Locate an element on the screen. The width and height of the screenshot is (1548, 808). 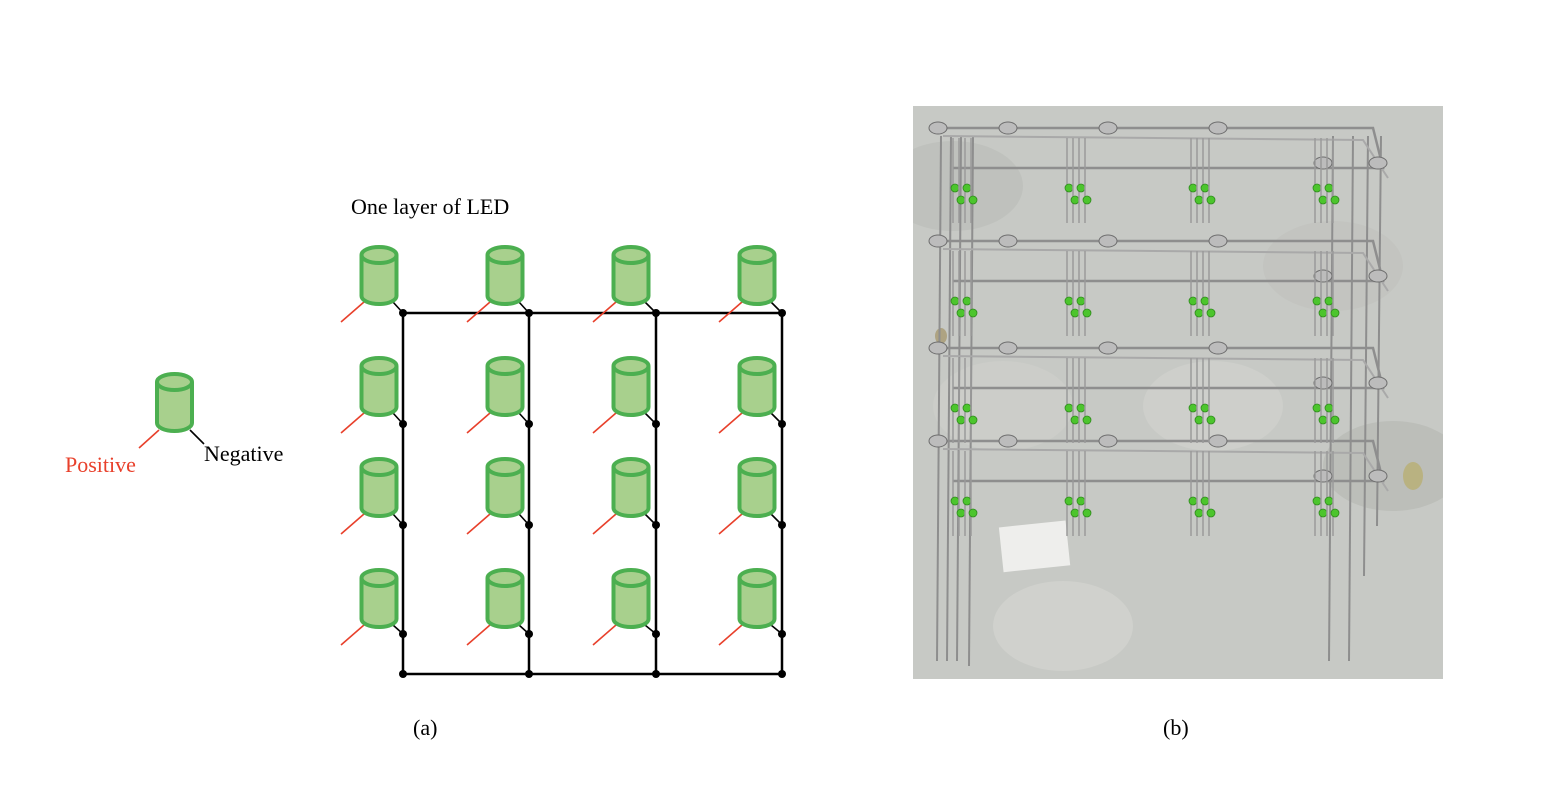
positive-label: Positive is located at coordinates (100, 464).